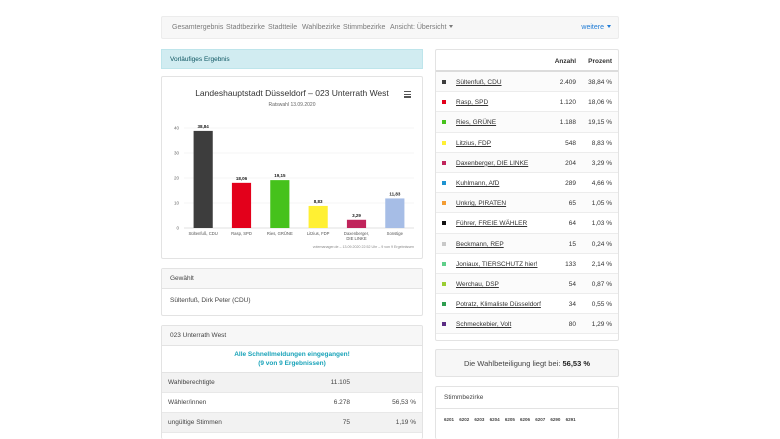 The height and width of the screenshot is (439, 780). What do you see at coordinates (474, 143) in the screenshot?
I see `party-link: Litzius, FDP` at bounding box center [474, 143].